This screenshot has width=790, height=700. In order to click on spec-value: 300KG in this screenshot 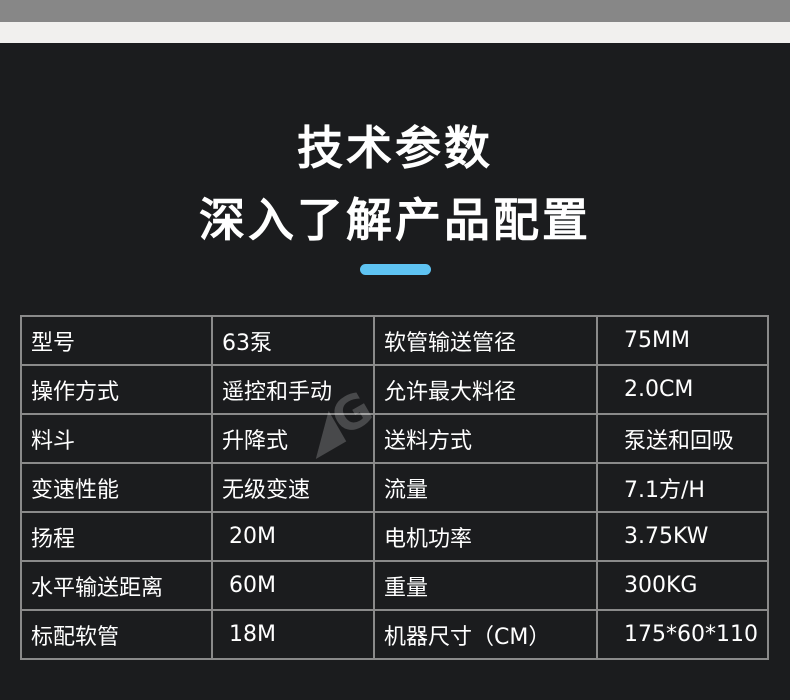, I will do `click(682, 585)`.